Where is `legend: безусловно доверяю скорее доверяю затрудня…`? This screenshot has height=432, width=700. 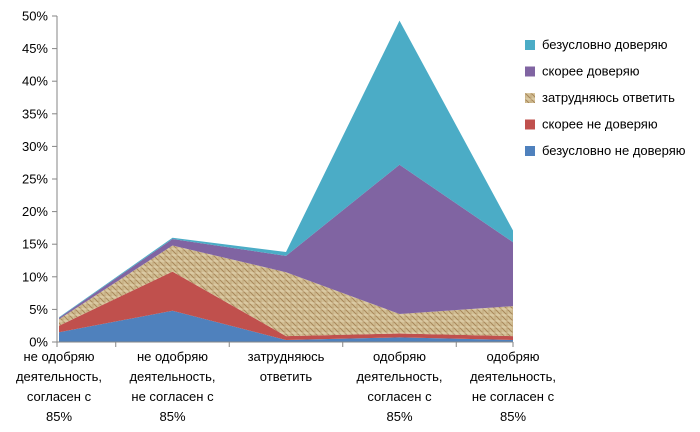 legend: безусловно доверяю скорее доверяю затрудня… is located at coordinates (605, 97).